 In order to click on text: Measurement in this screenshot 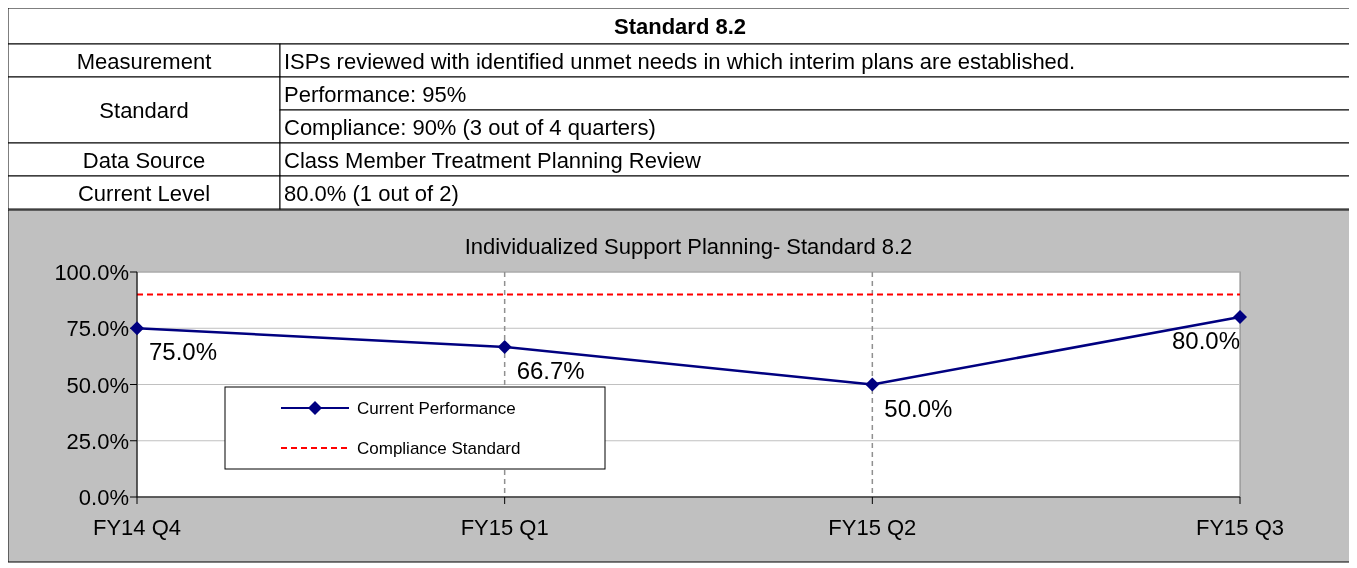, I will do `click(144, 61)`.